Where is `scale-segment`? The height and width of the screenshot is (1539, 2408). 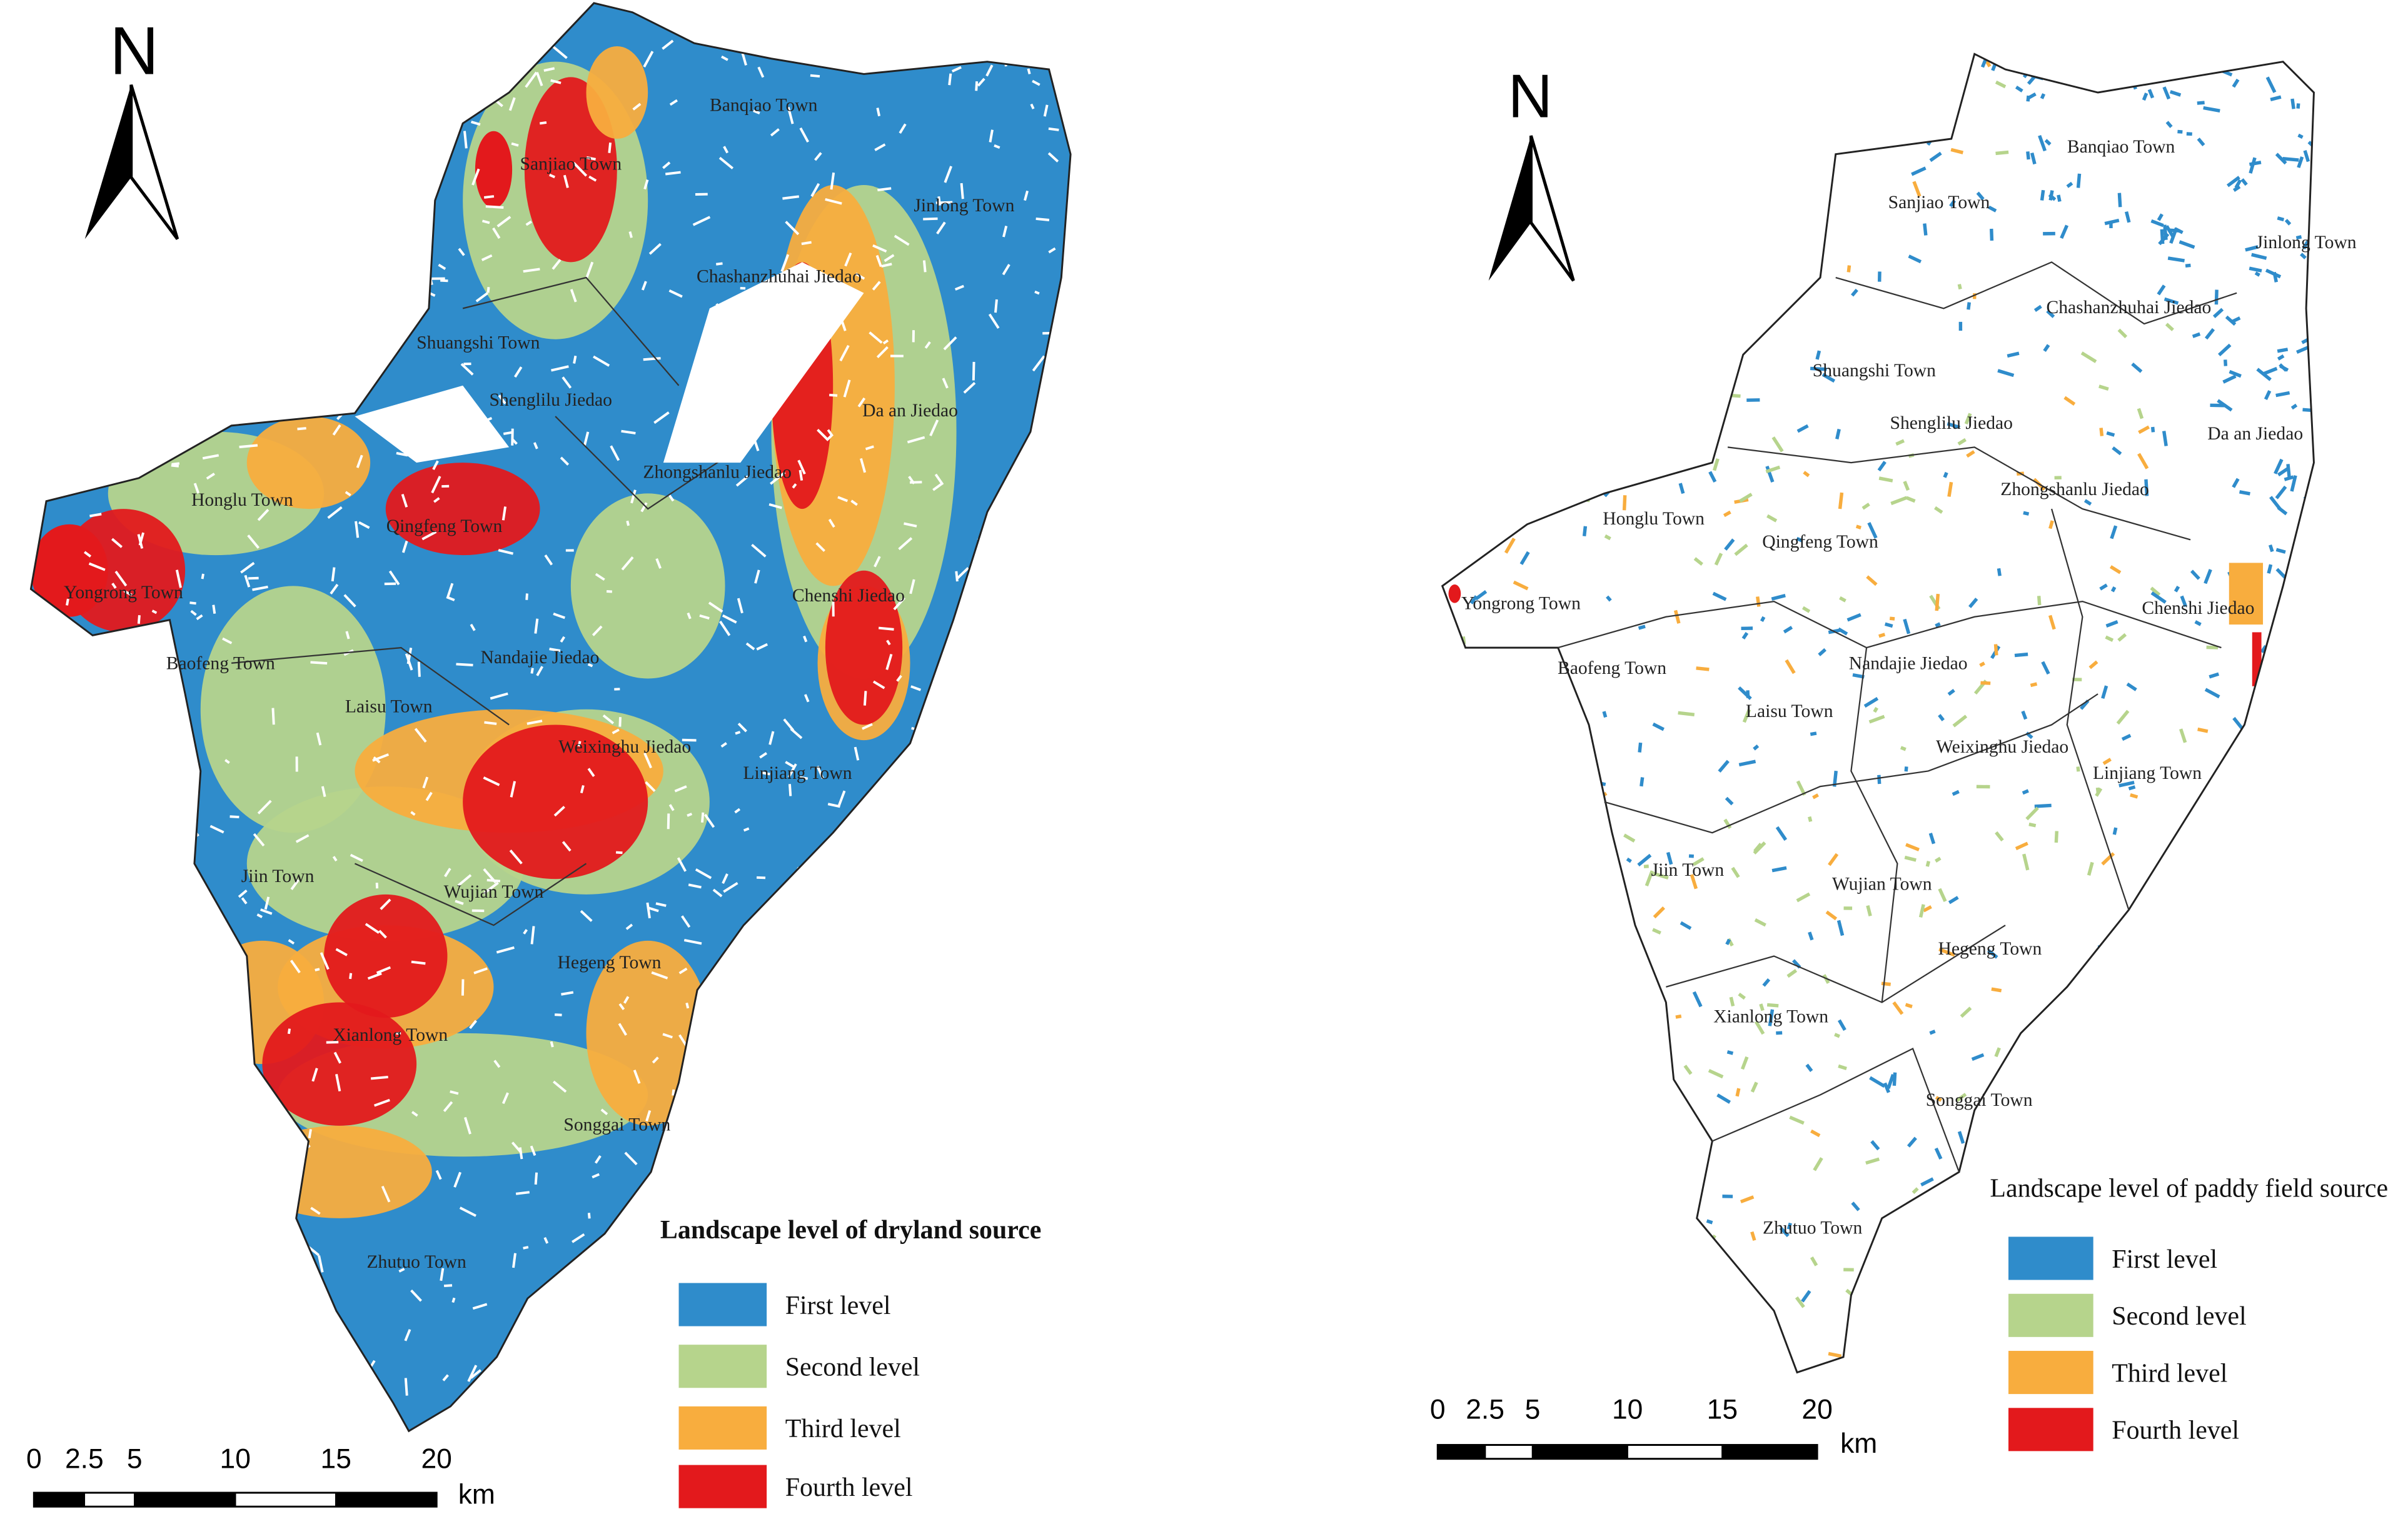
scale-segment is located at coordinates (1770, 1452).